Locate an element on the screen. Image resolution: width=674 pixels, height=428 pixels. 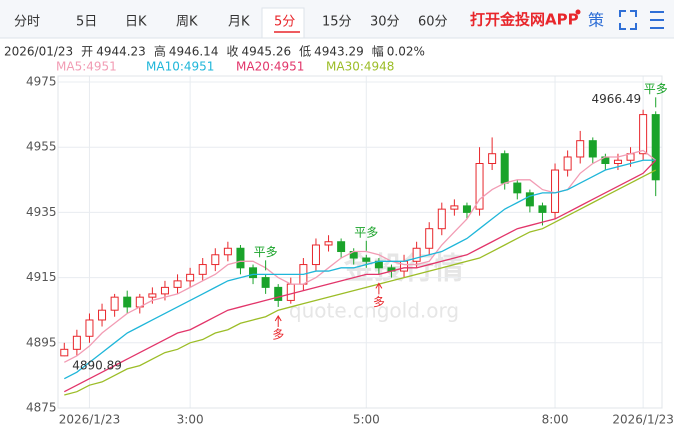
tab: 5分 is located at coordinates (284, 22).